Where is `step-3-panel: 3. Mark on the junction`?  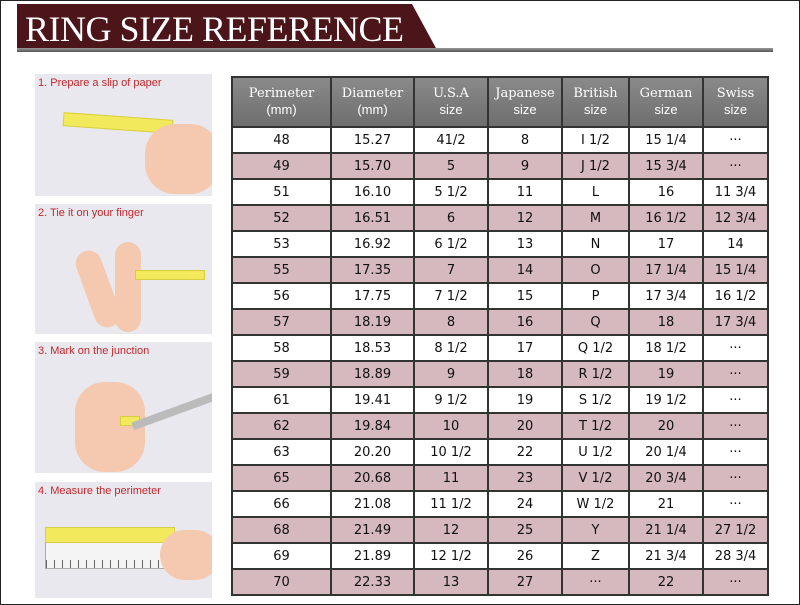 step-3-panel: 3. Mark on the junction is located at coordinates (123, 407).